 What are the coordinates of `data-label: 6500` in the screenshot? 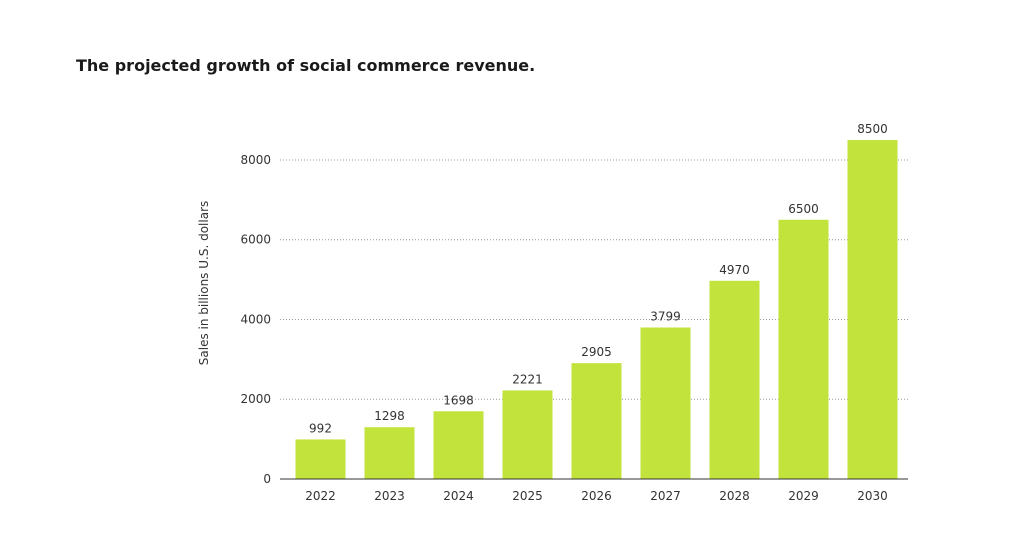 It's located at (803, 209).